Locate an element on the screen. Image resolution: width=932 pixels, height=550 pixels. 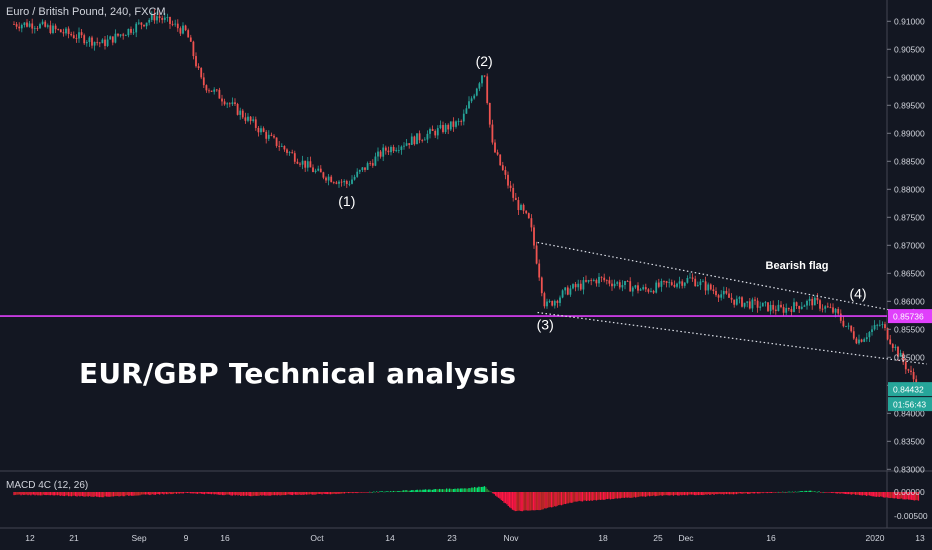
x-tick-label: Nov is located at coordinates (511, 538).